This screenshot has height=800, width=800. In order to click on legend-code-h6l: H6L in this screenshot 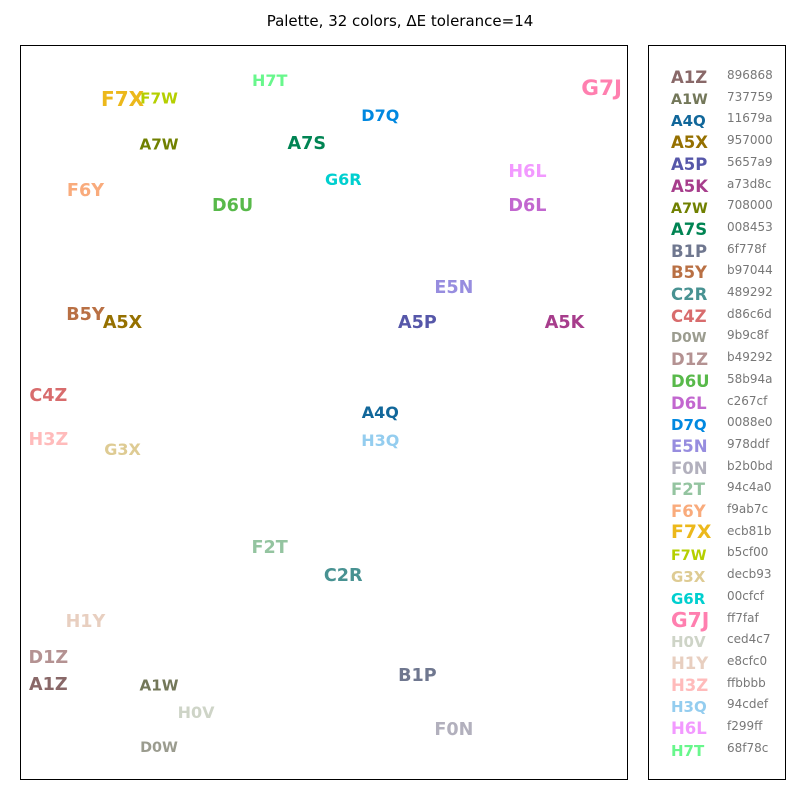, I will do `click(689, 729)`.